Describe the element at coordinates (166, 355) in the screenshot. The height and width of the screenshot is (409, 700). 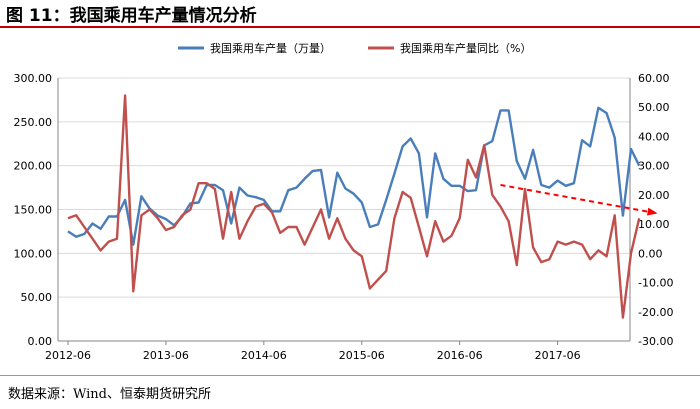
I see `x-axis-tick-label: 2013-06` at that location.